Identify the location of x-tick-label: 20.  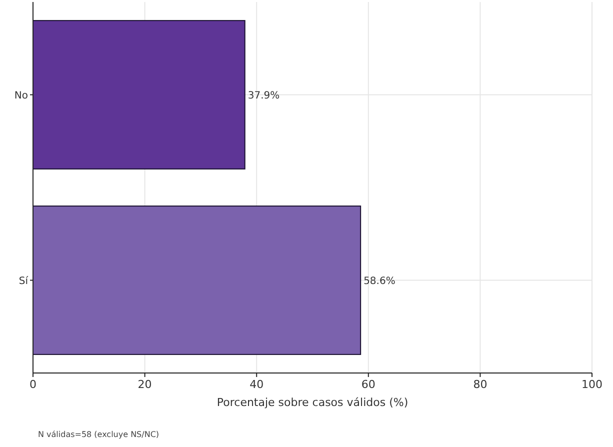
(145, 384).